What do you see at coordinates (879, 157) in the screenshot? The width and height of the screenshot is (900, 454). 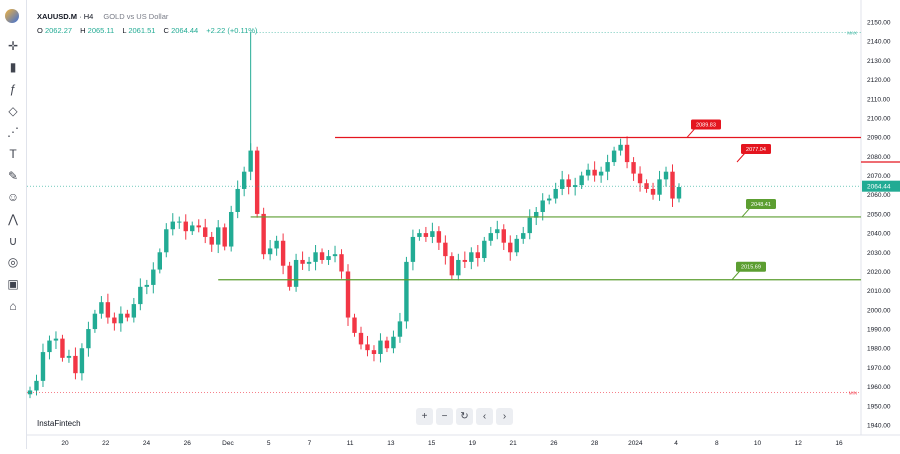 I see `y-tick-label: 2080.00` at bounding box center [879, 157].